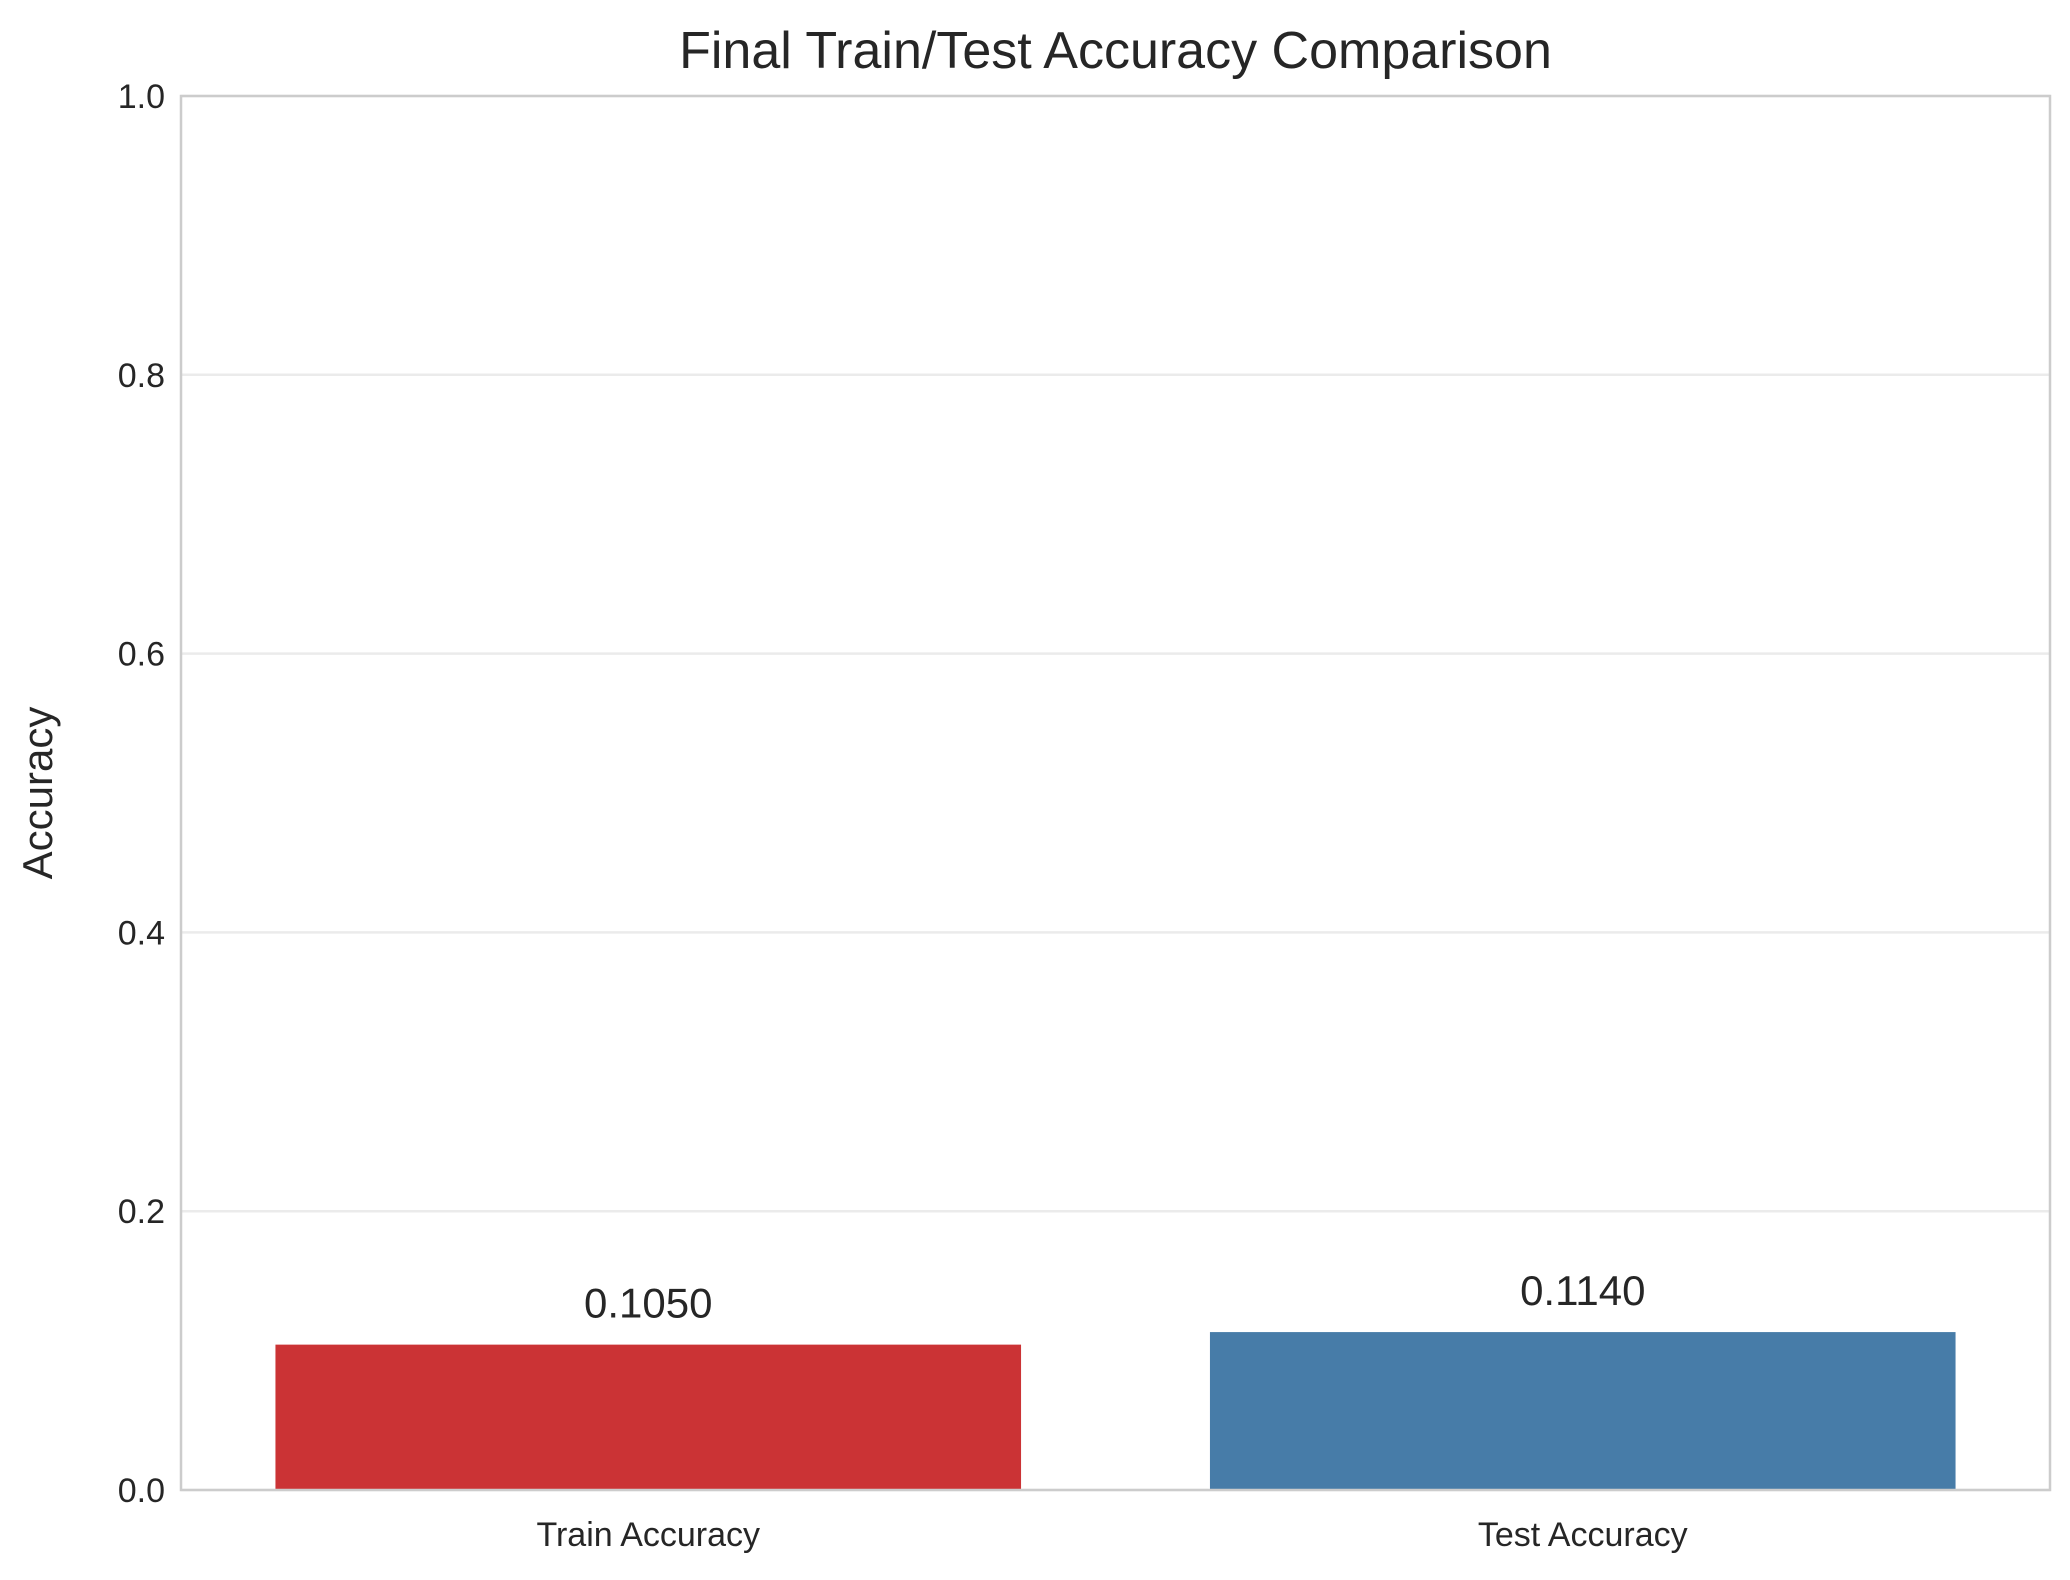 The width and height of the screenshot is (2070, 1580). Describe the element at coordinates (648, 1535) in the screenshot. I see `x-tick-label: Train Accuracy` at that location.